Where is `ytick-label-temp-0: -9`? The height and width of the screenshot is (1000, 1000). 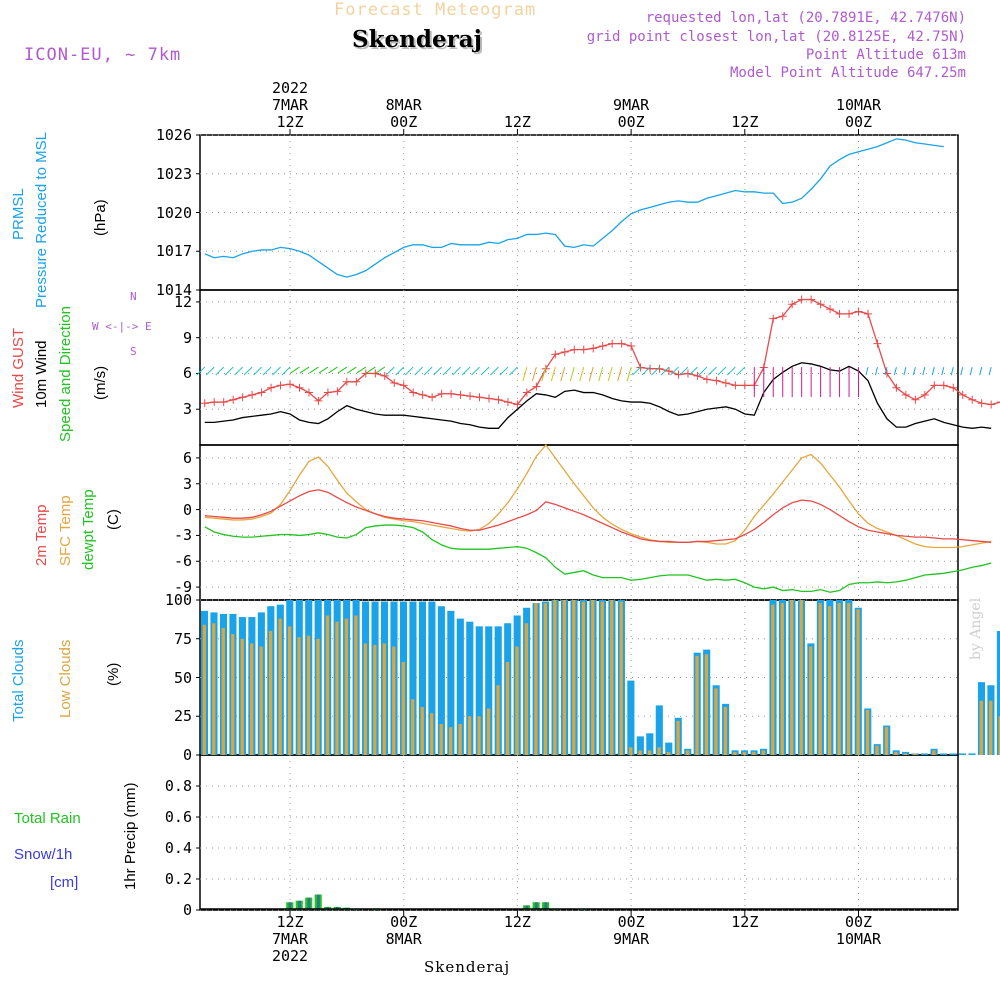
ytick-label-temp-0: -9 is located at coordinates (182, 587).